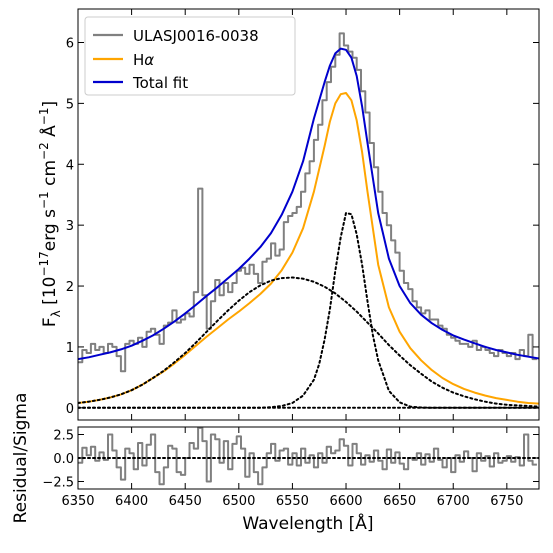 Image resolution: width=553 pixels, height=553 pixels. Describe the element at coordinates (238, 501) in the screenshot. I see `x-tick-label: 6500` at that location.